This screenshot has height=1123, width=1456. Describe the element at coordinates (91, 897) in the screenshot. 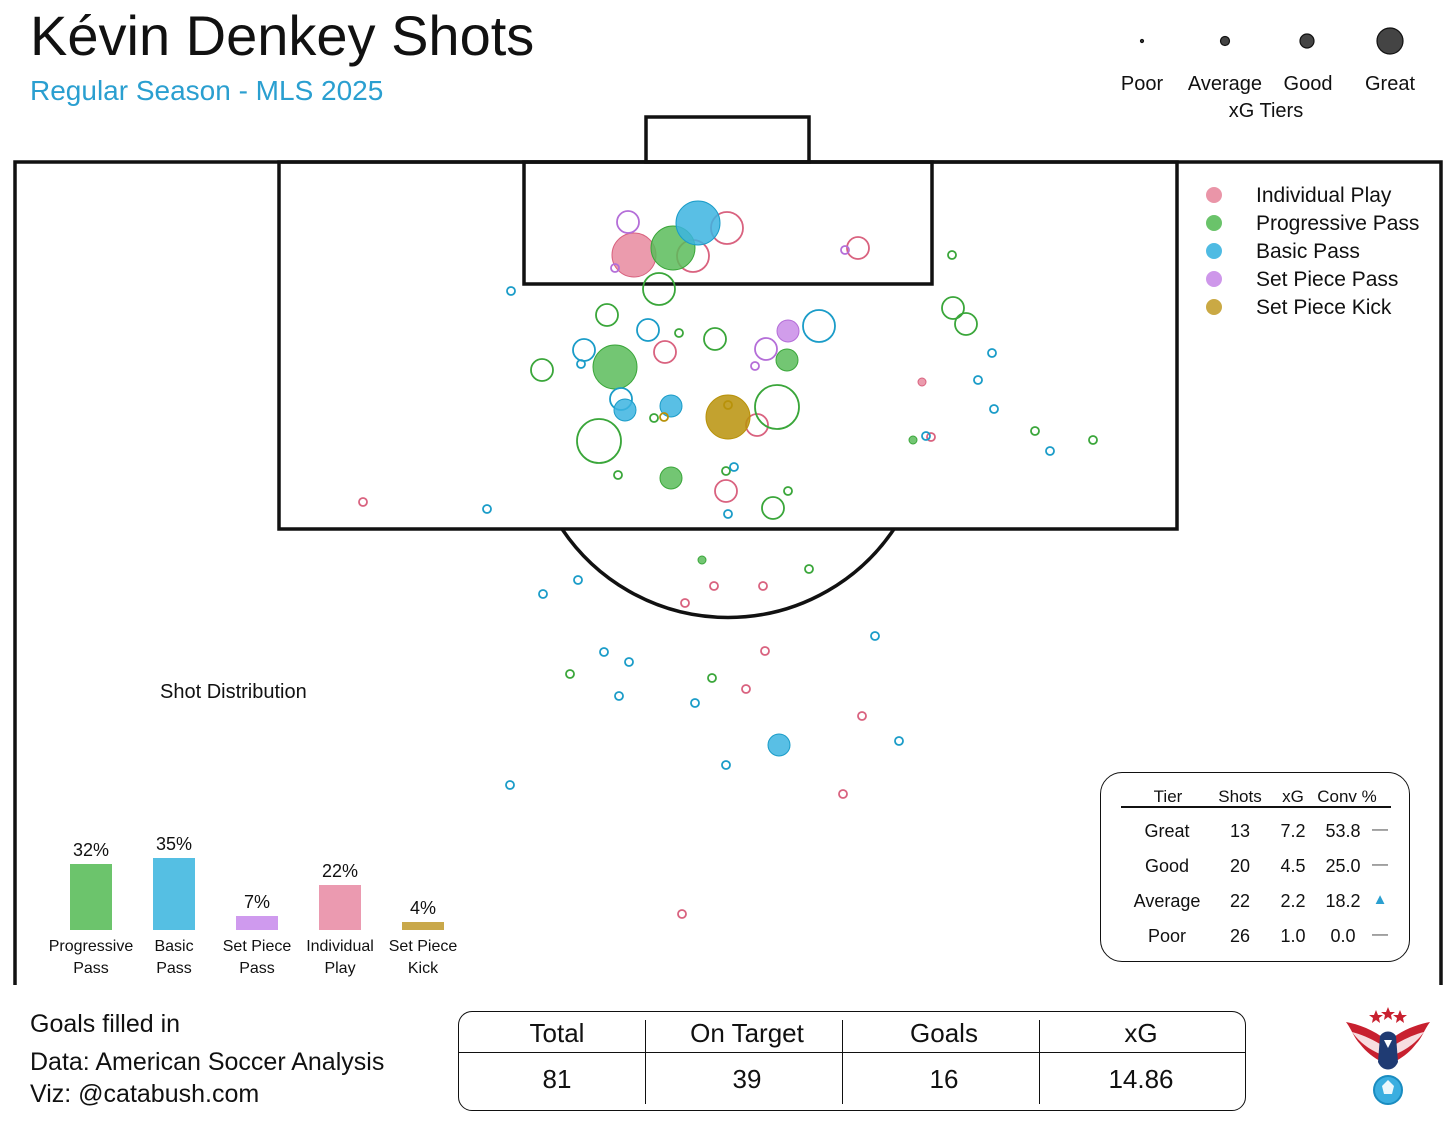

I see `distribution-bar-progressive-pass` at that location.